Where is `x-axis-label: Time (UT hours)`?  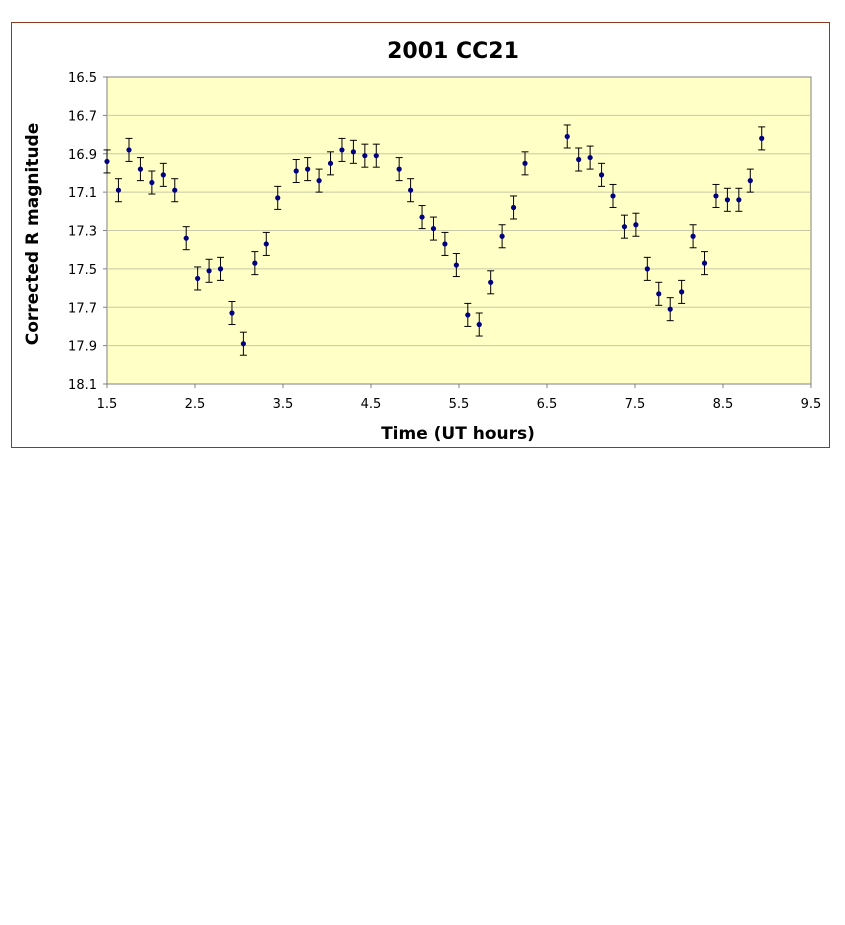 x-axis-label: Time (UT hours) is located at coordinates (458, 434).